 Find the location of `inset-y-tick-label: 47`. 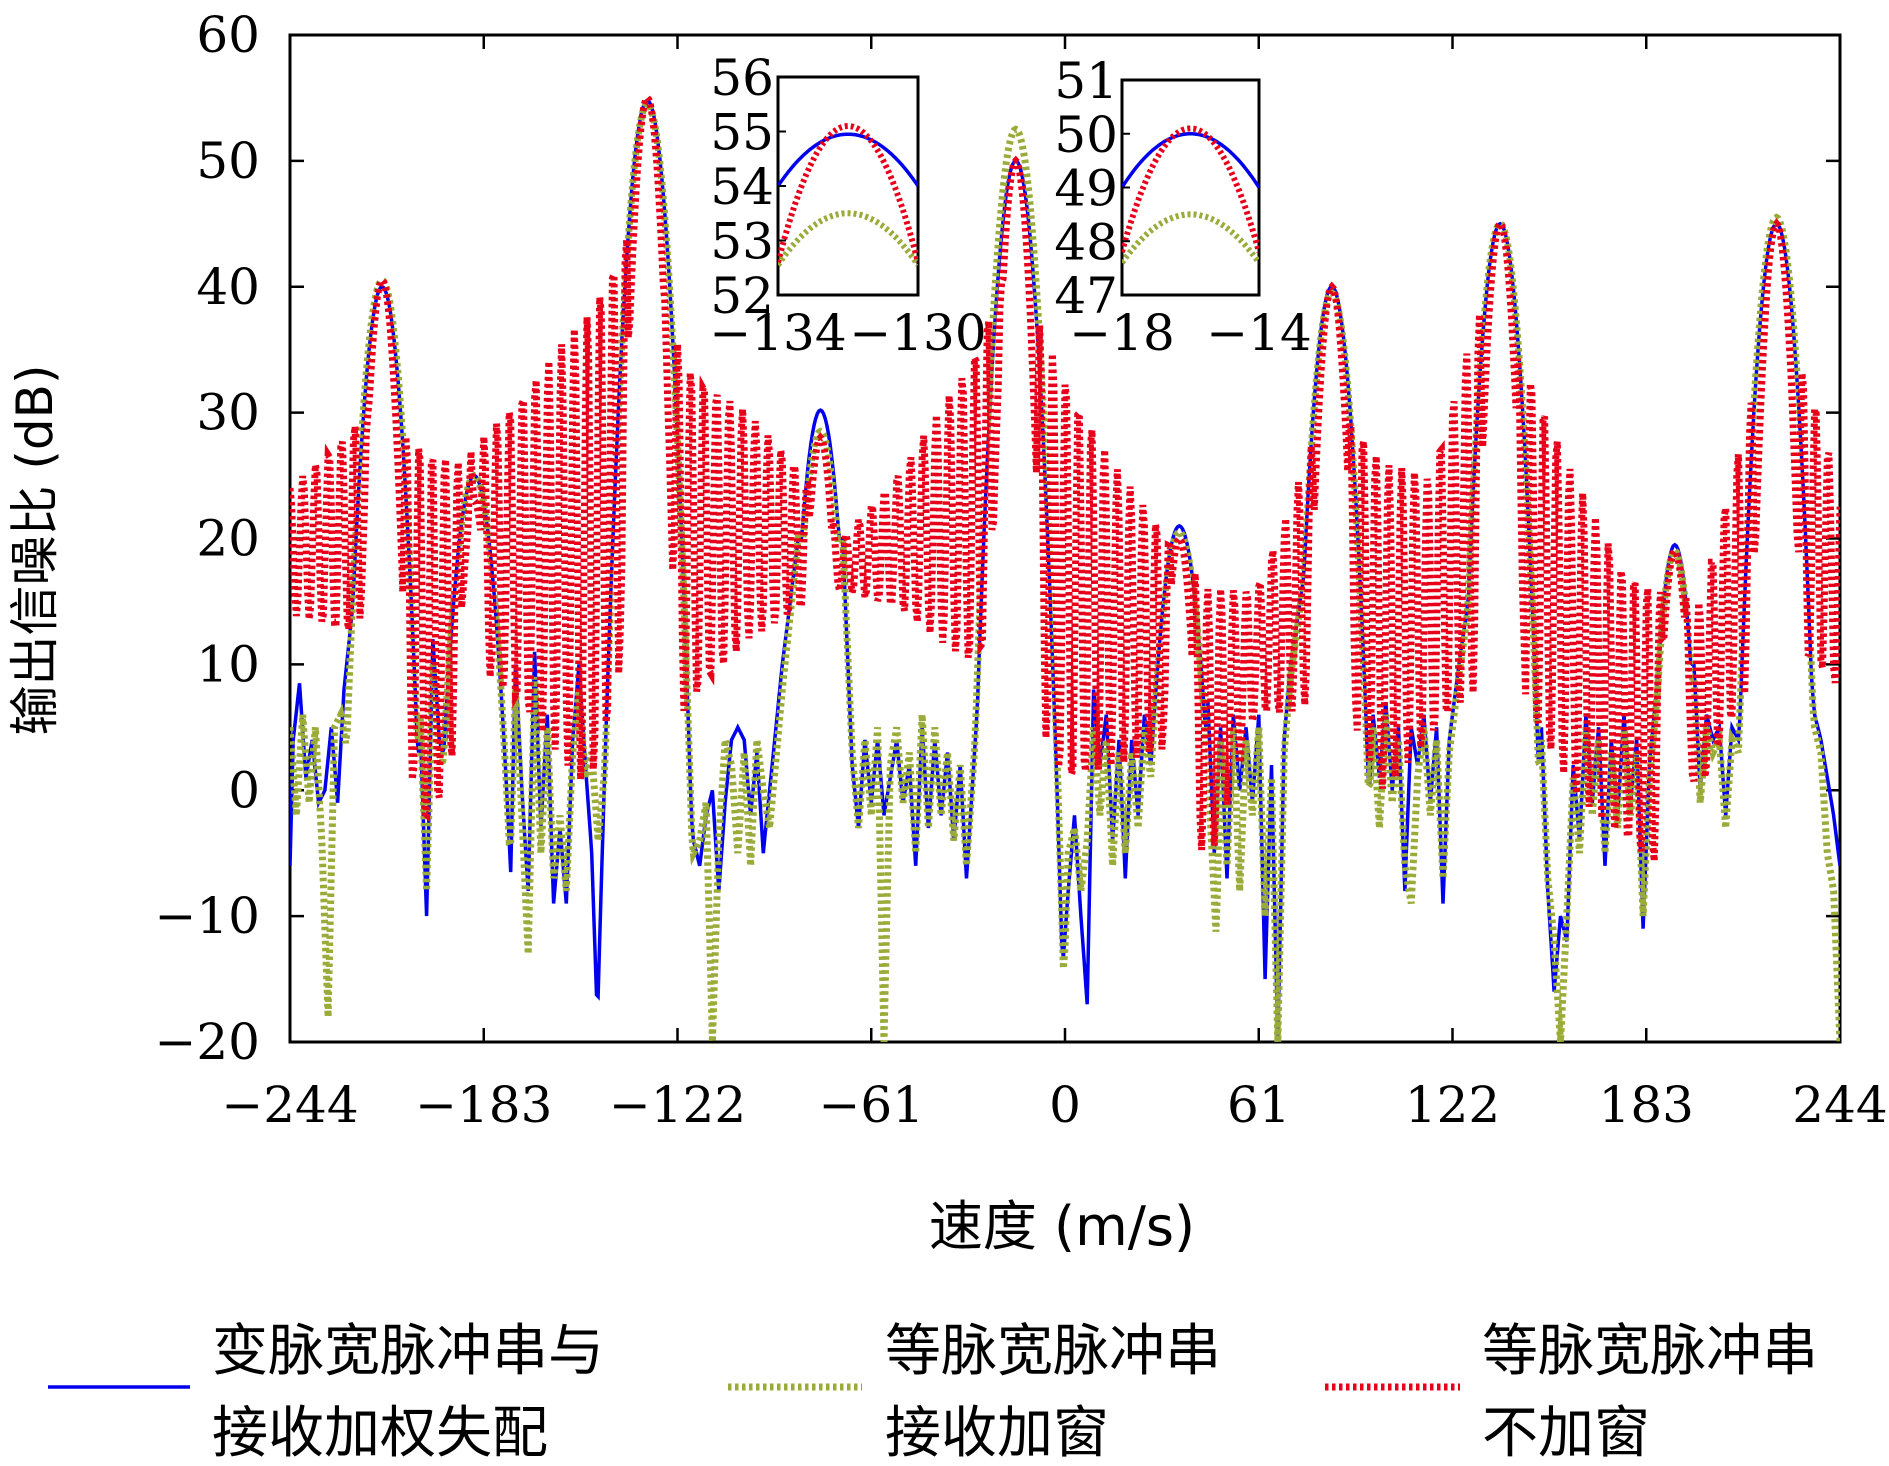

inset-y-tick-label: 47 is located at coordinates (1086, 296).